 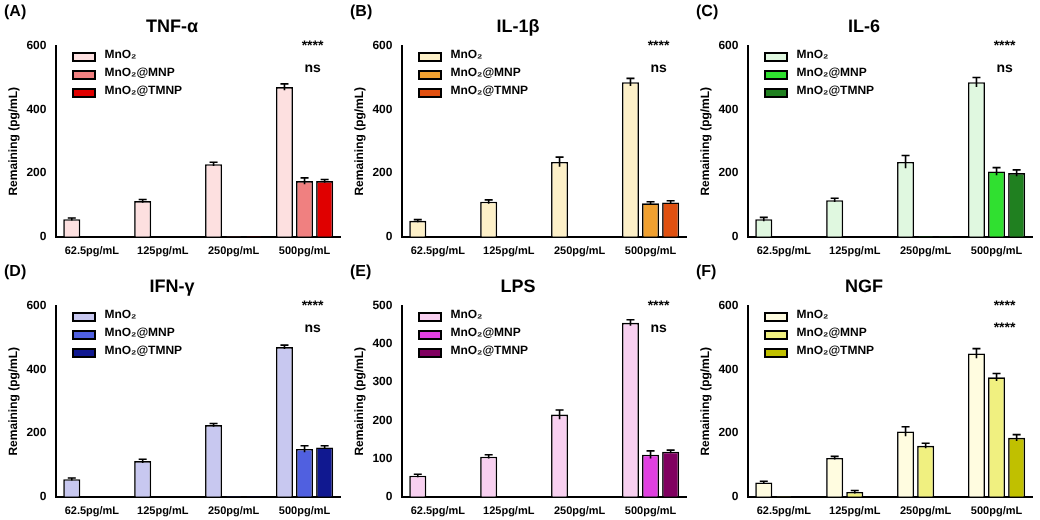 I want to click on chart-title: IL-1β, so click(x=518, y=25).